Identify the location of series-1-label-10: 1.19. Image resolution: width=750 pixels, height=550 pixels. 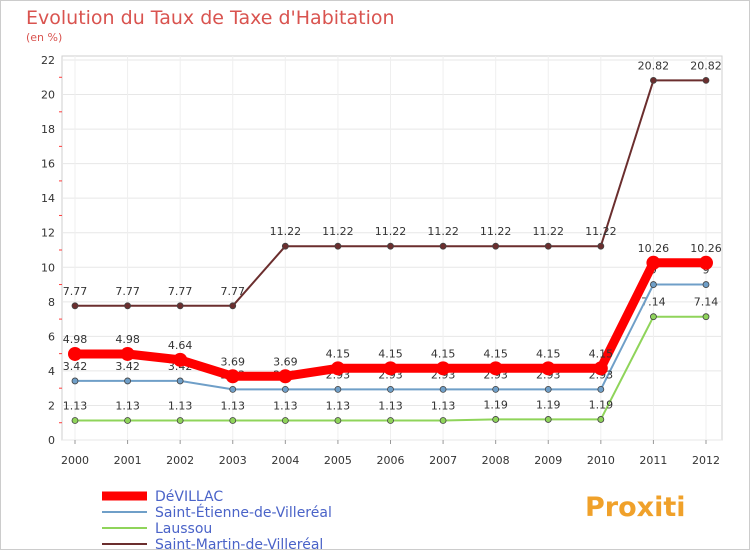
(601, 404).